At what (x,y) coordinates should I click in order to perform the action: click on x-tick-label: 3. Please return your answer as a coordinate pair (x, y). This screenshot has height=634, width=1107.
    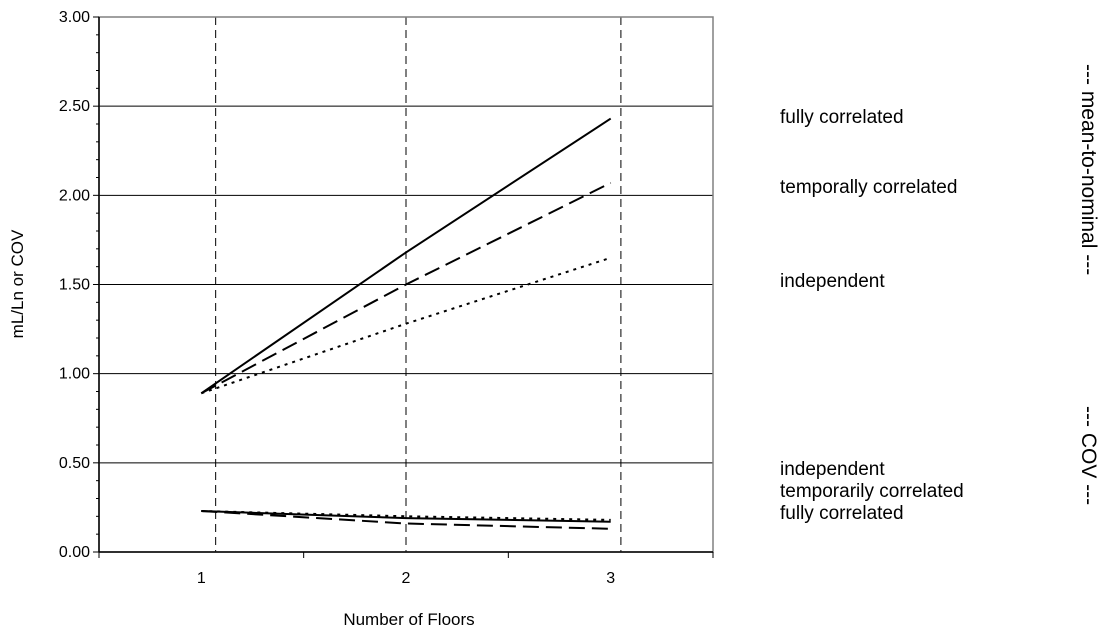
    Looking at the image, I should click on (610, 578).